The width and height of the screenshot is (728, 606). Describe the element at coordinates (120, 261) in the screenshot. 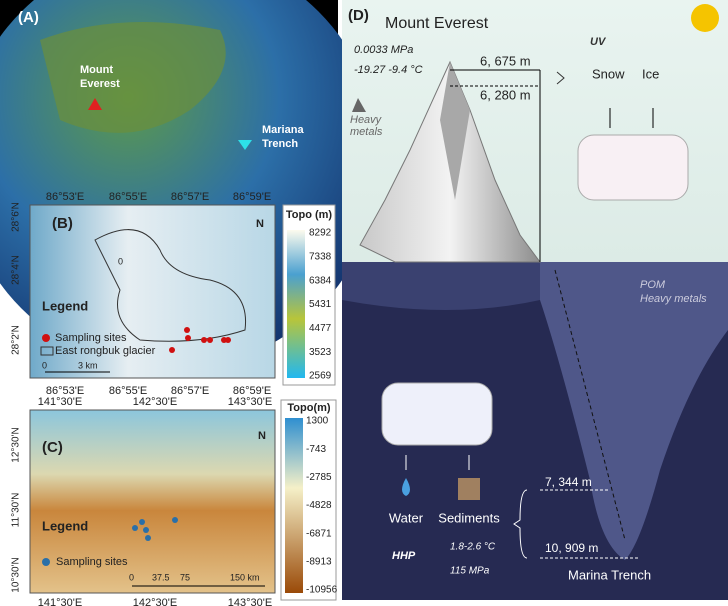

I see `contour-label: 0` at that location.